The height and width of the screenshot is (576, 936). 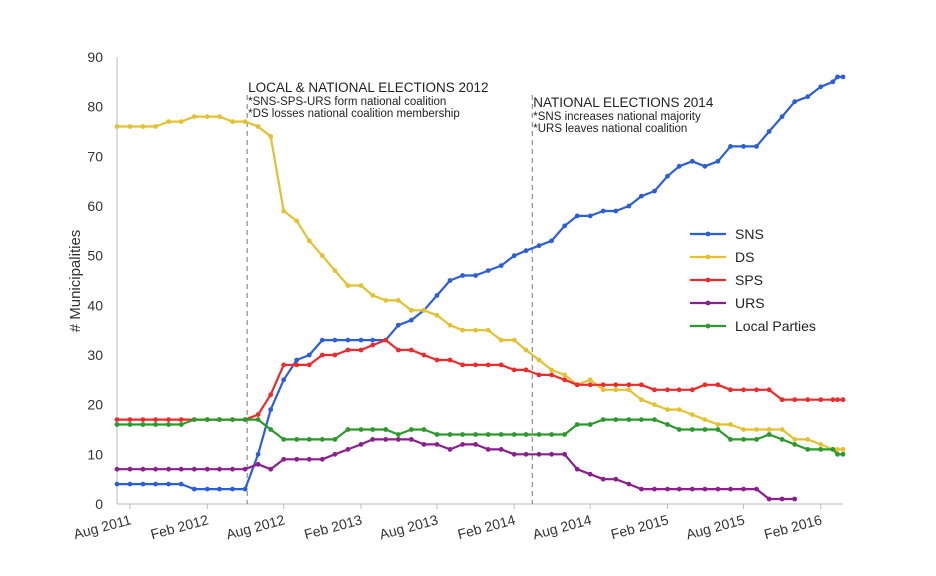 I want to click on legend-label: DS, so click(x=744, y=257).